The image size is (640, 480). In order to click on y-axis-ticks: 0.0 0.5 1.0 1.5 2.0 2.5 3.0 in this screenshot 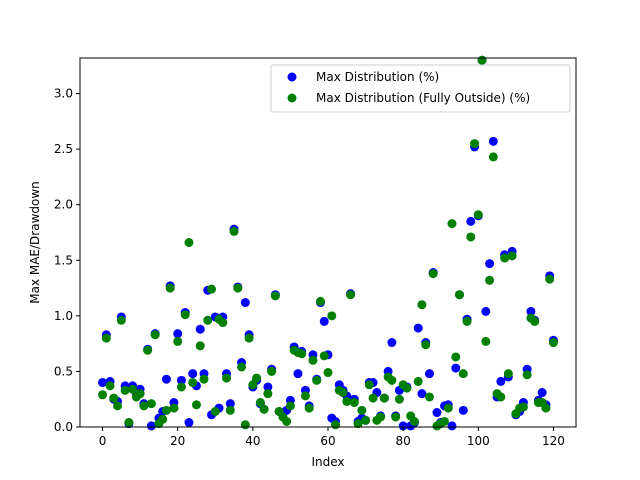, I will do `click(67, 260)`.